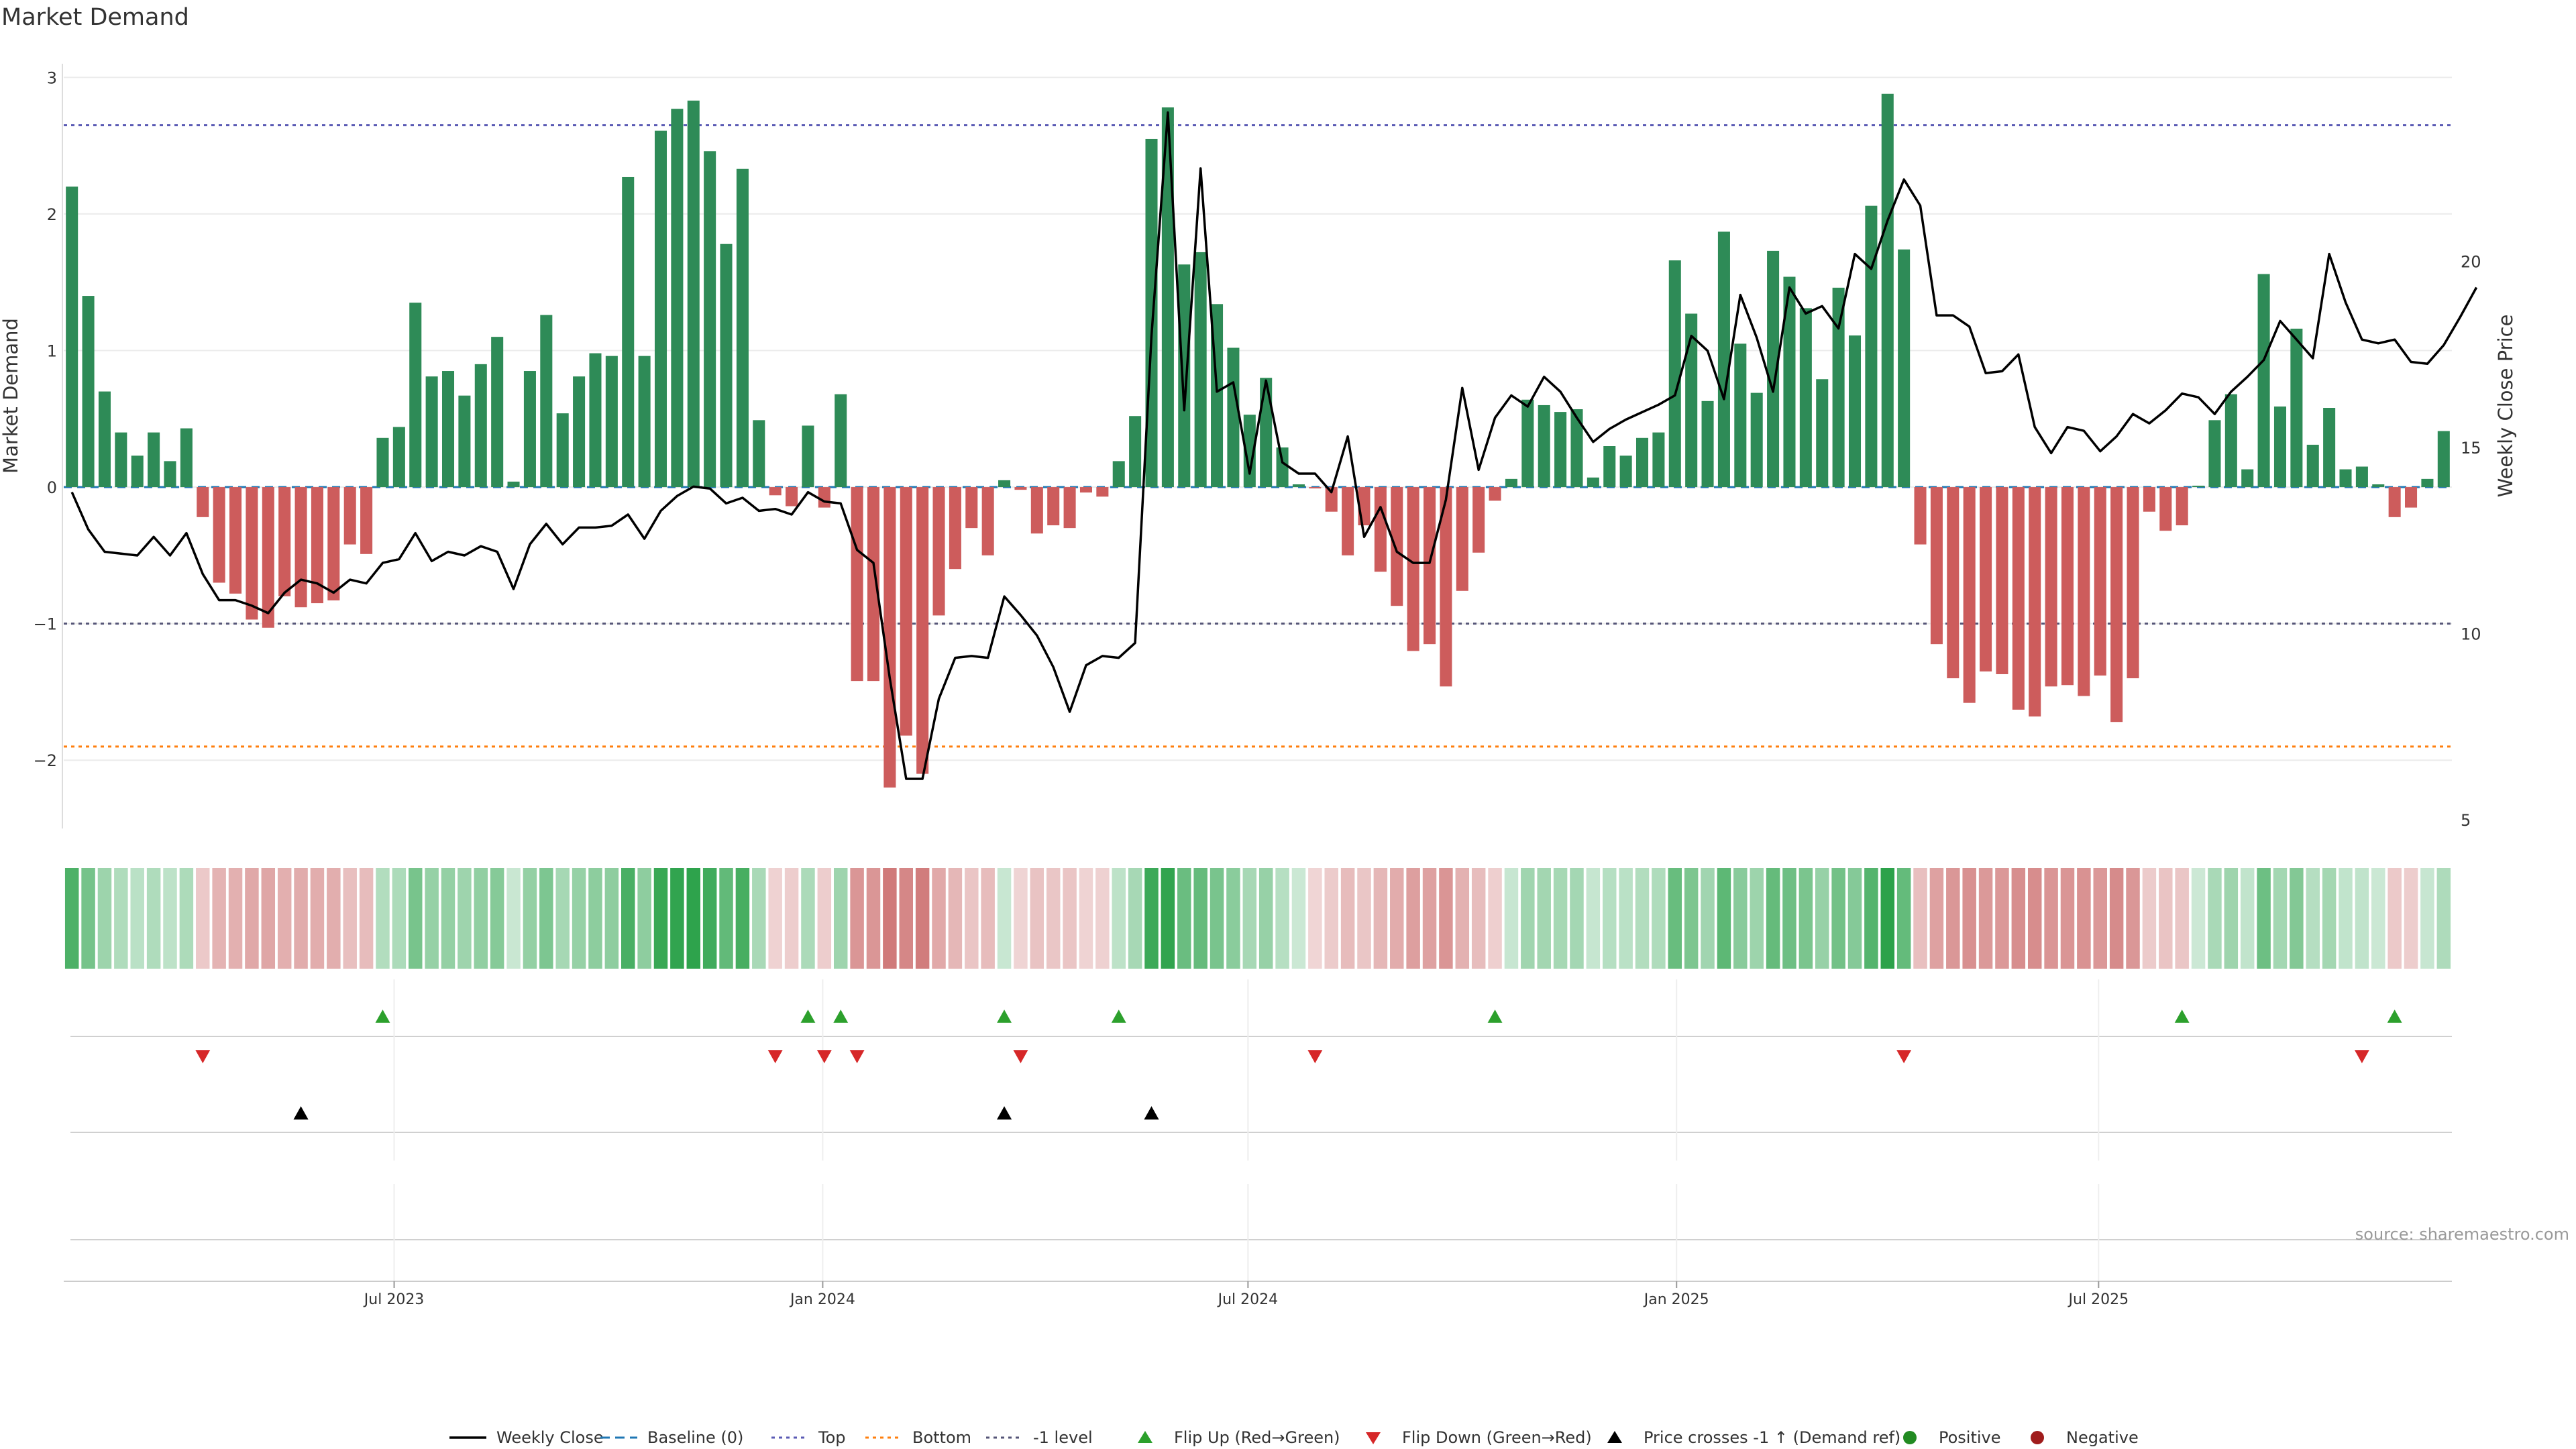  I want to click on legend-item: Negative, so click(2085, 1437).